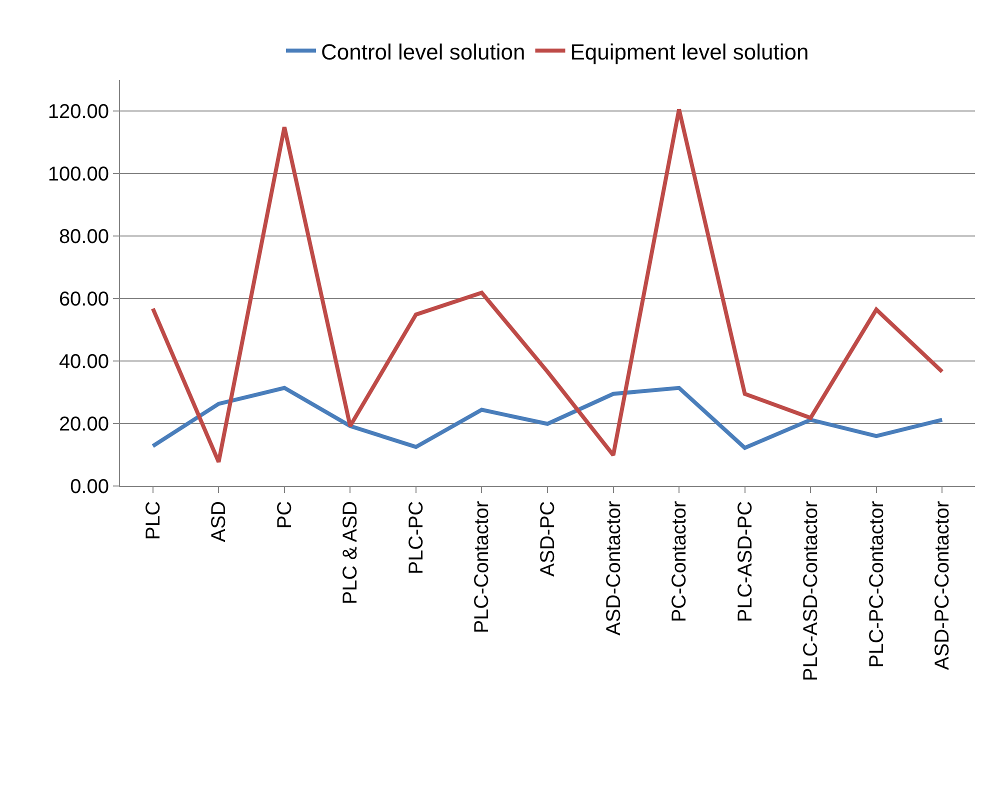  Describe the element at coordinates (547, 418) in the screenshot. I see `line-series` at that location.